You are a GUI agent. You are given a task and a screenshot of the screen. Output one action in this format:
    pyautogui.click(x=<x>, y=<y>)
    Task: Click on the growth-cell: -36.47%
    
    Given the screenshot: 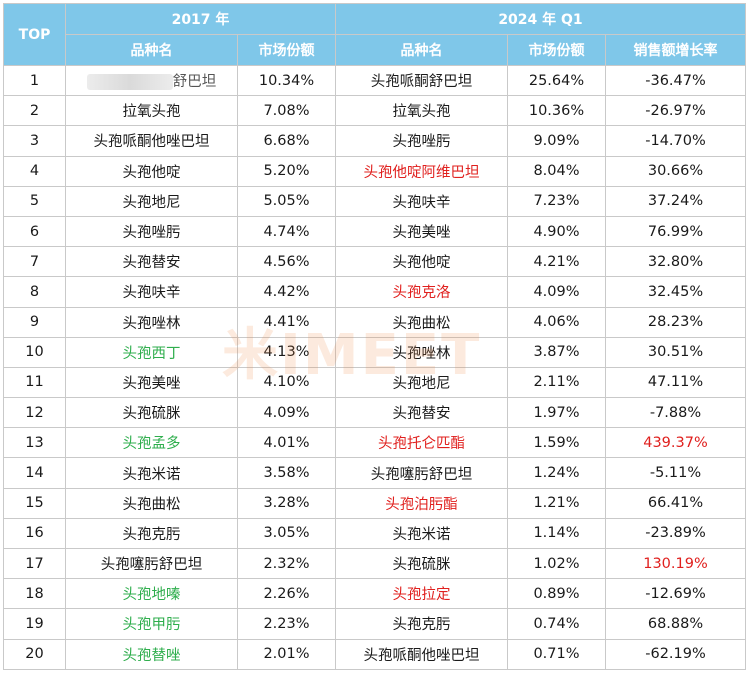 What is the action you would take?
    pyautogui.click(x=675, y=80)
    